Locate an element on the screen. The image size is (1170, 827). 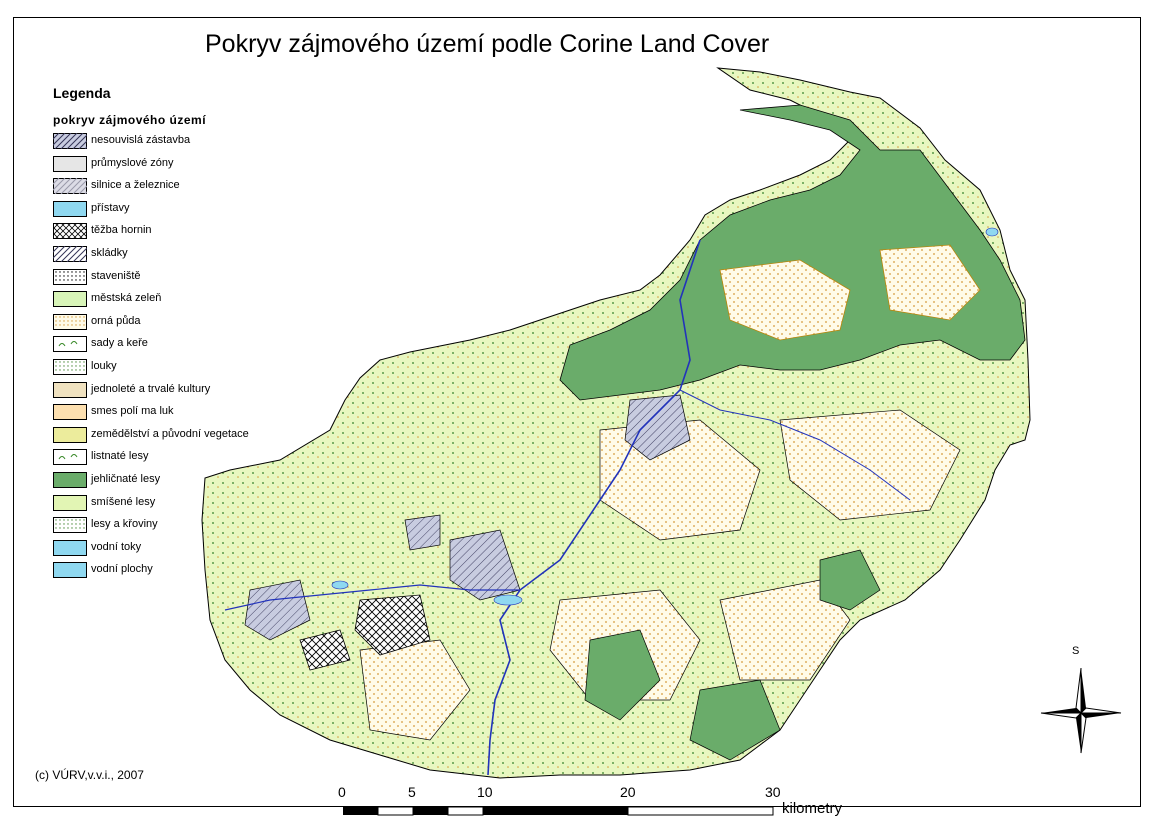
river-tributary is located at coordinates (372, 597).